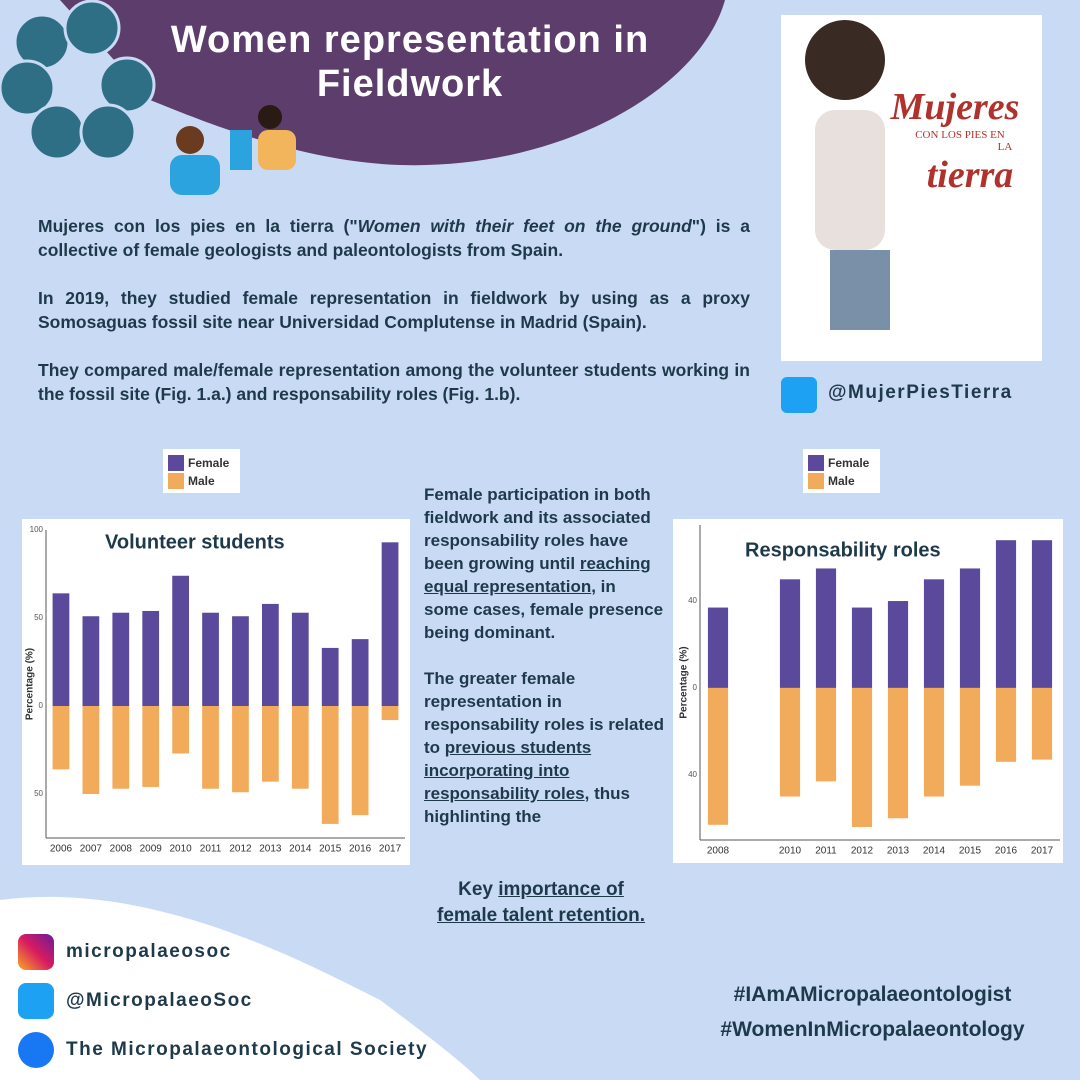  What do you see at coordinates (1005, 147) in the screenshot?
I see `poster-word: LA` at bounding box center [1005, 147].